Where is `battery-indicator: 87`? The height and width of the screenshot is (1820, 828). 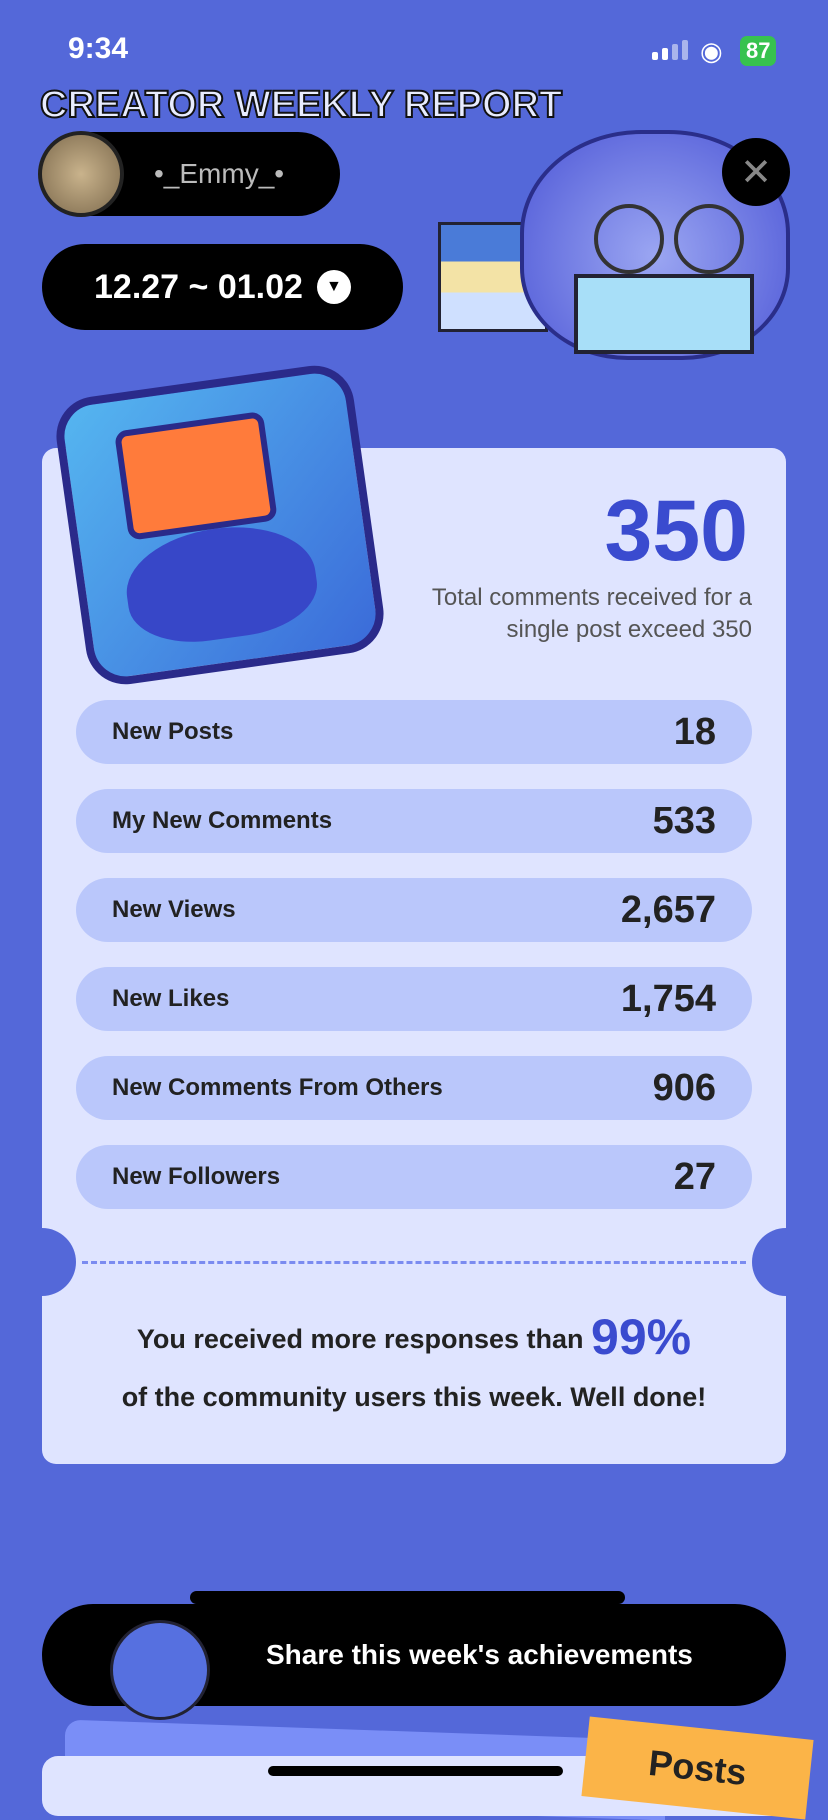
battery-indicator: 87 is located at coordinates (758, 51).